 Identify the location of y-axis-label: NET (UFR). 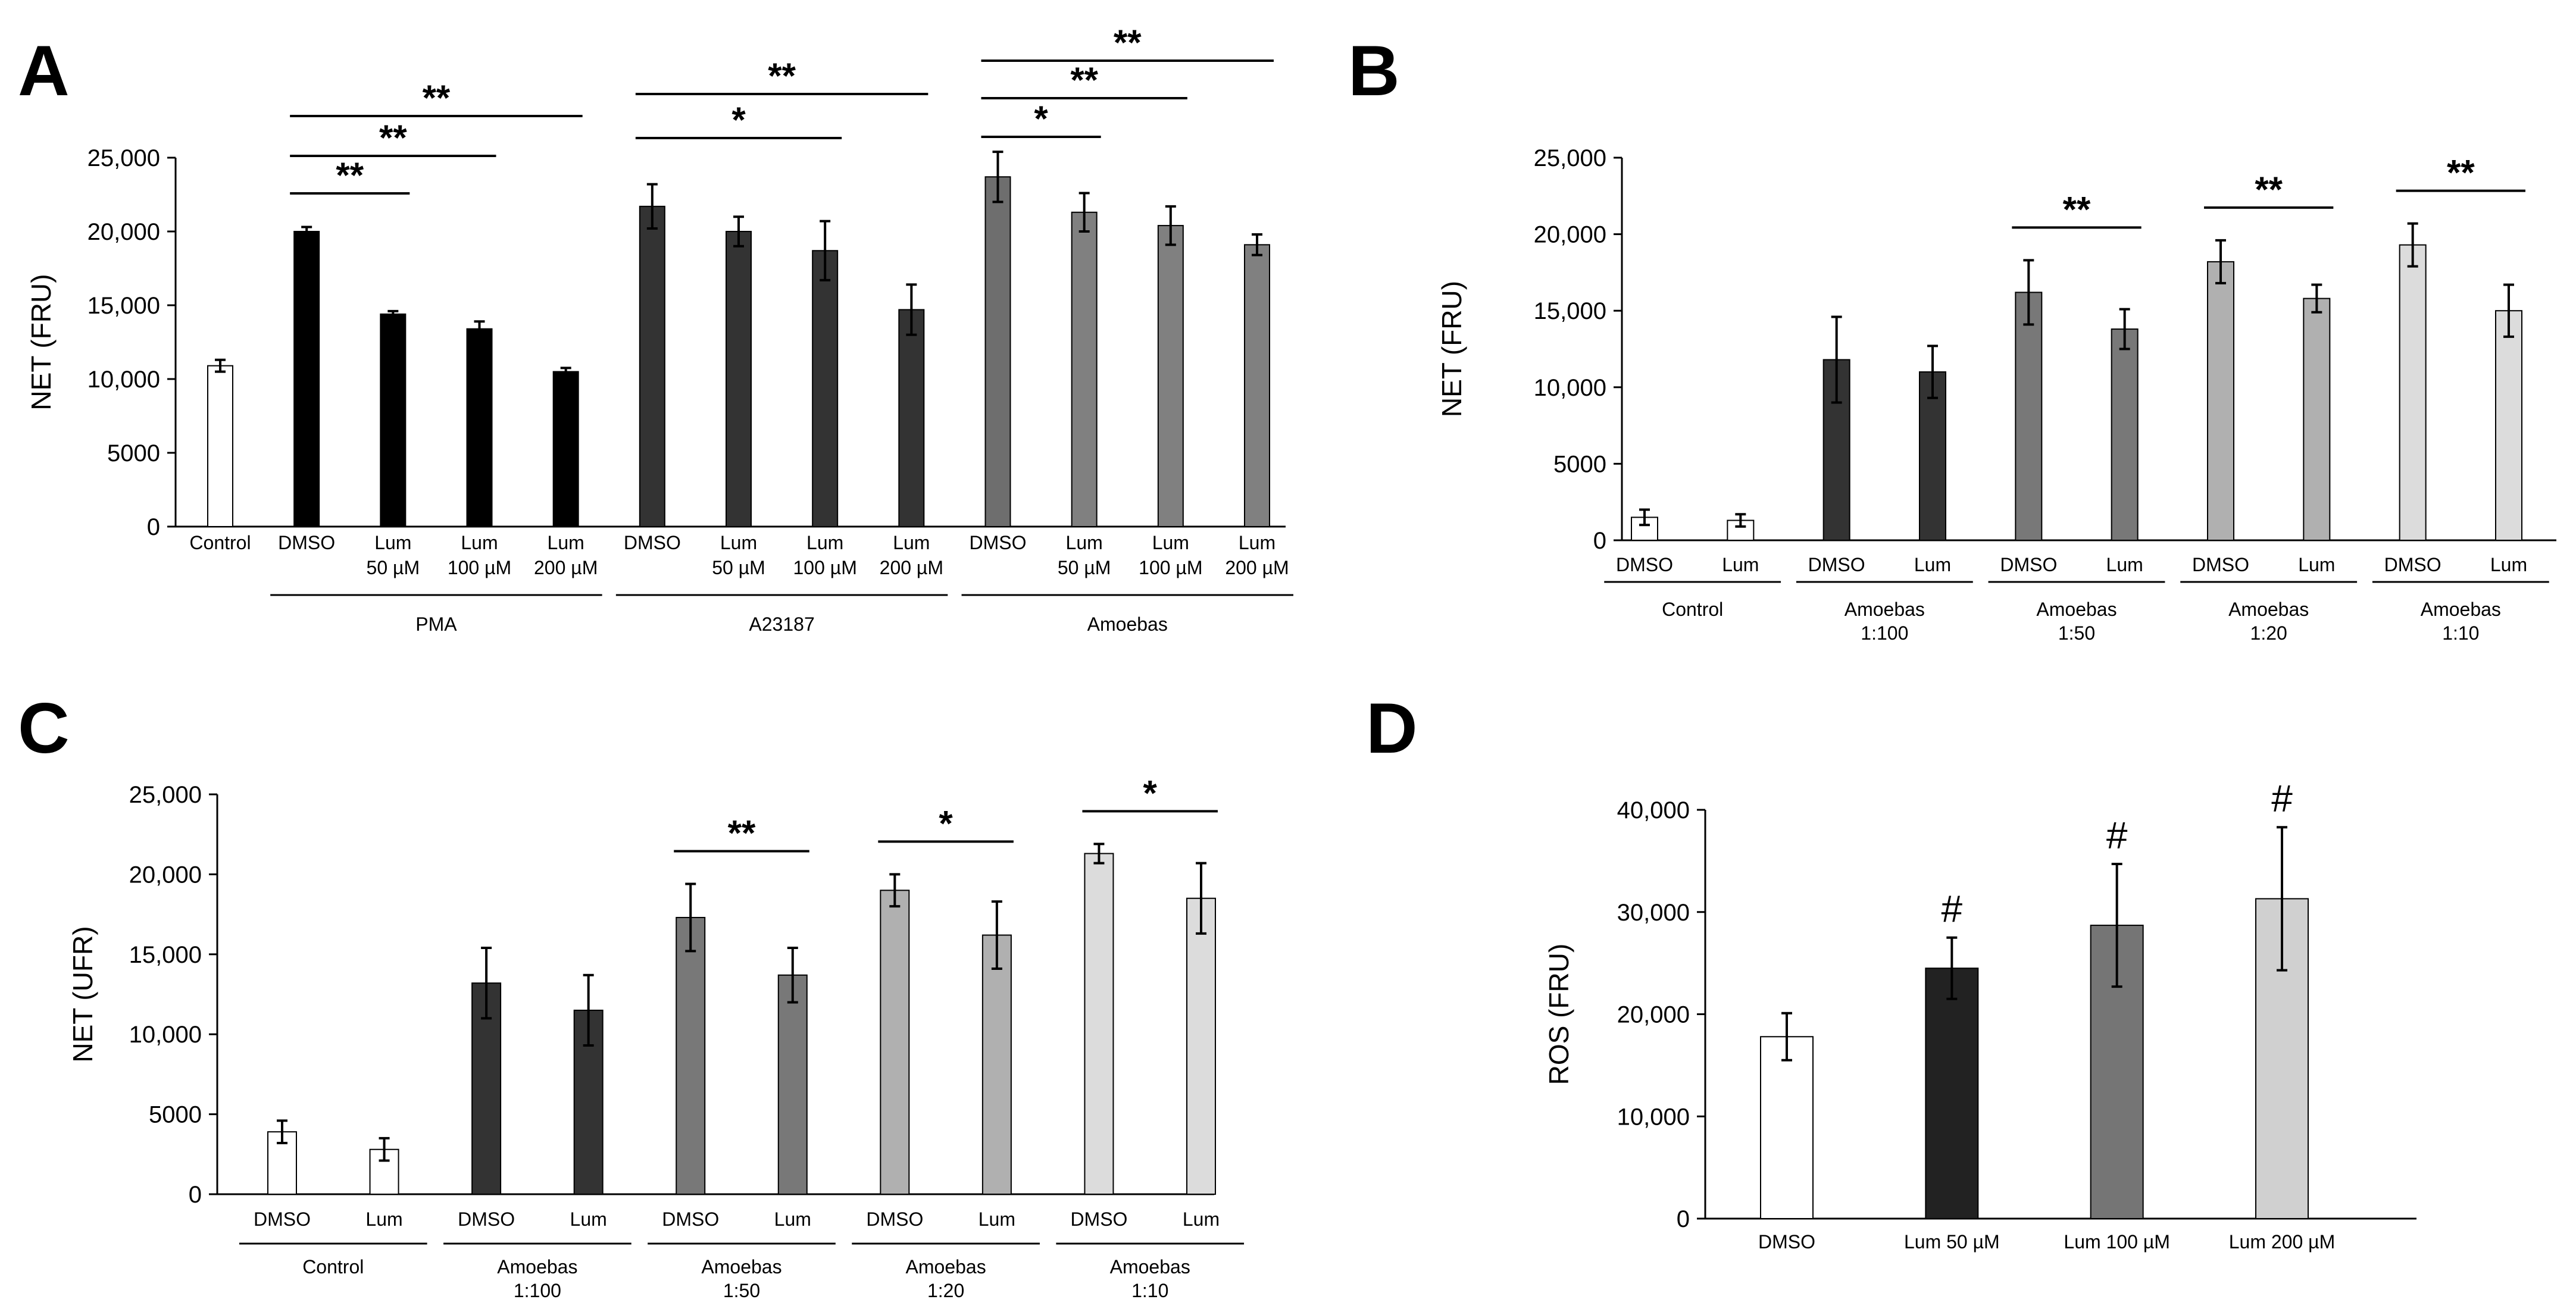
(82, 994).